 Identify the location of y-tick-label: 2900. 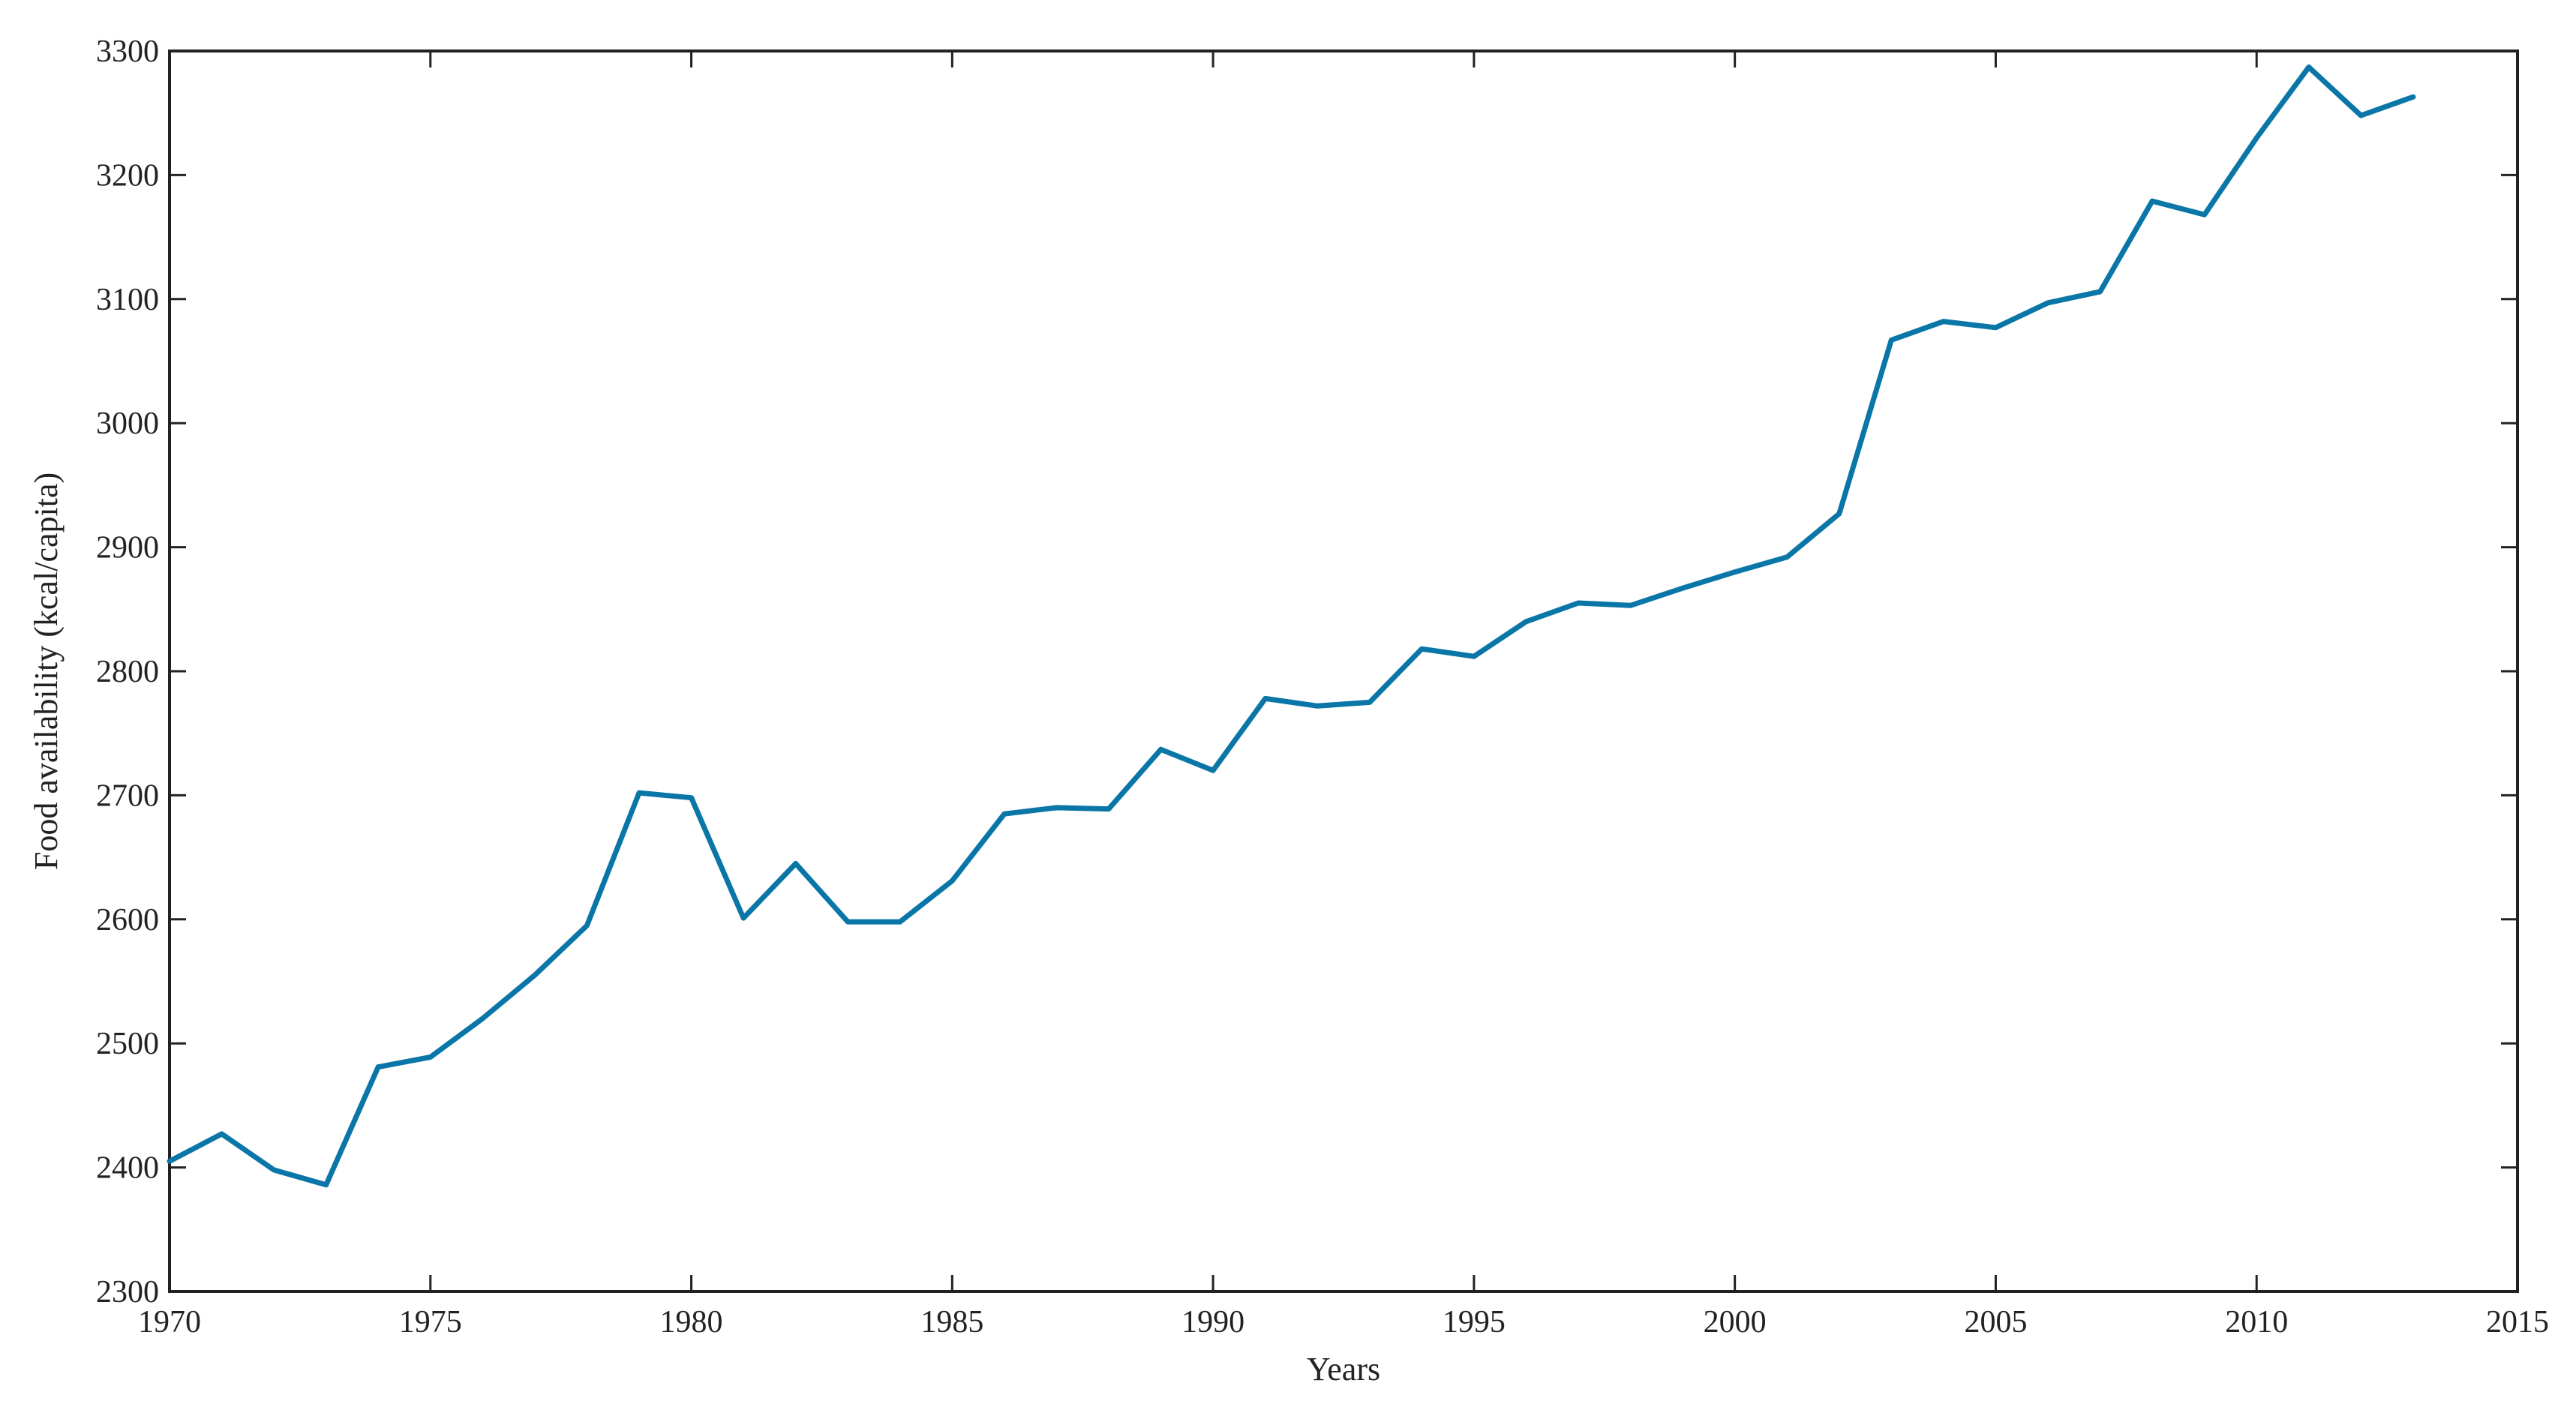
(127, 548).